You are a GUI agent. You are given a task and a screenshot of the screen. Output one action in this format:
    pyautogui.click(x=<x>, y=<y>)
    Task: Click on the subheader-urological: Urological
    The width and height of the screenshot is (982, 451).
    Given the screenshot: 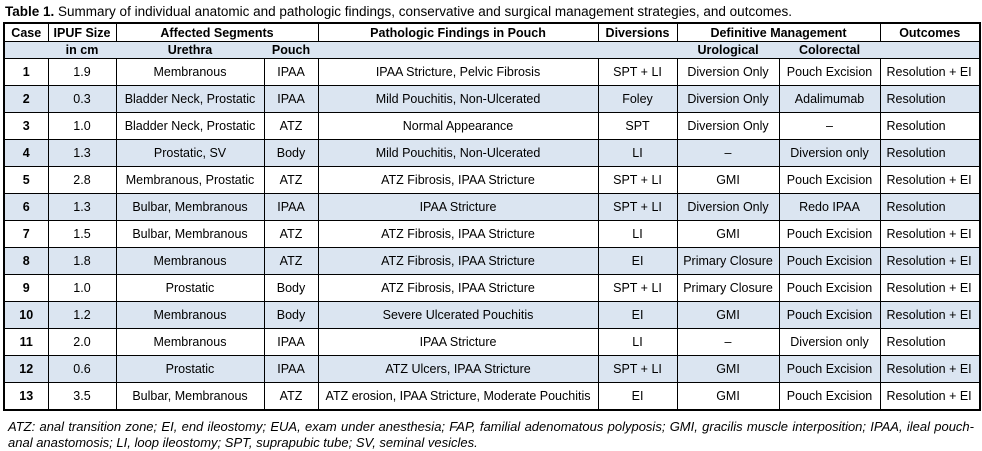 What is the action you would take?
    pyautogui.click(x=728, y=50)
    